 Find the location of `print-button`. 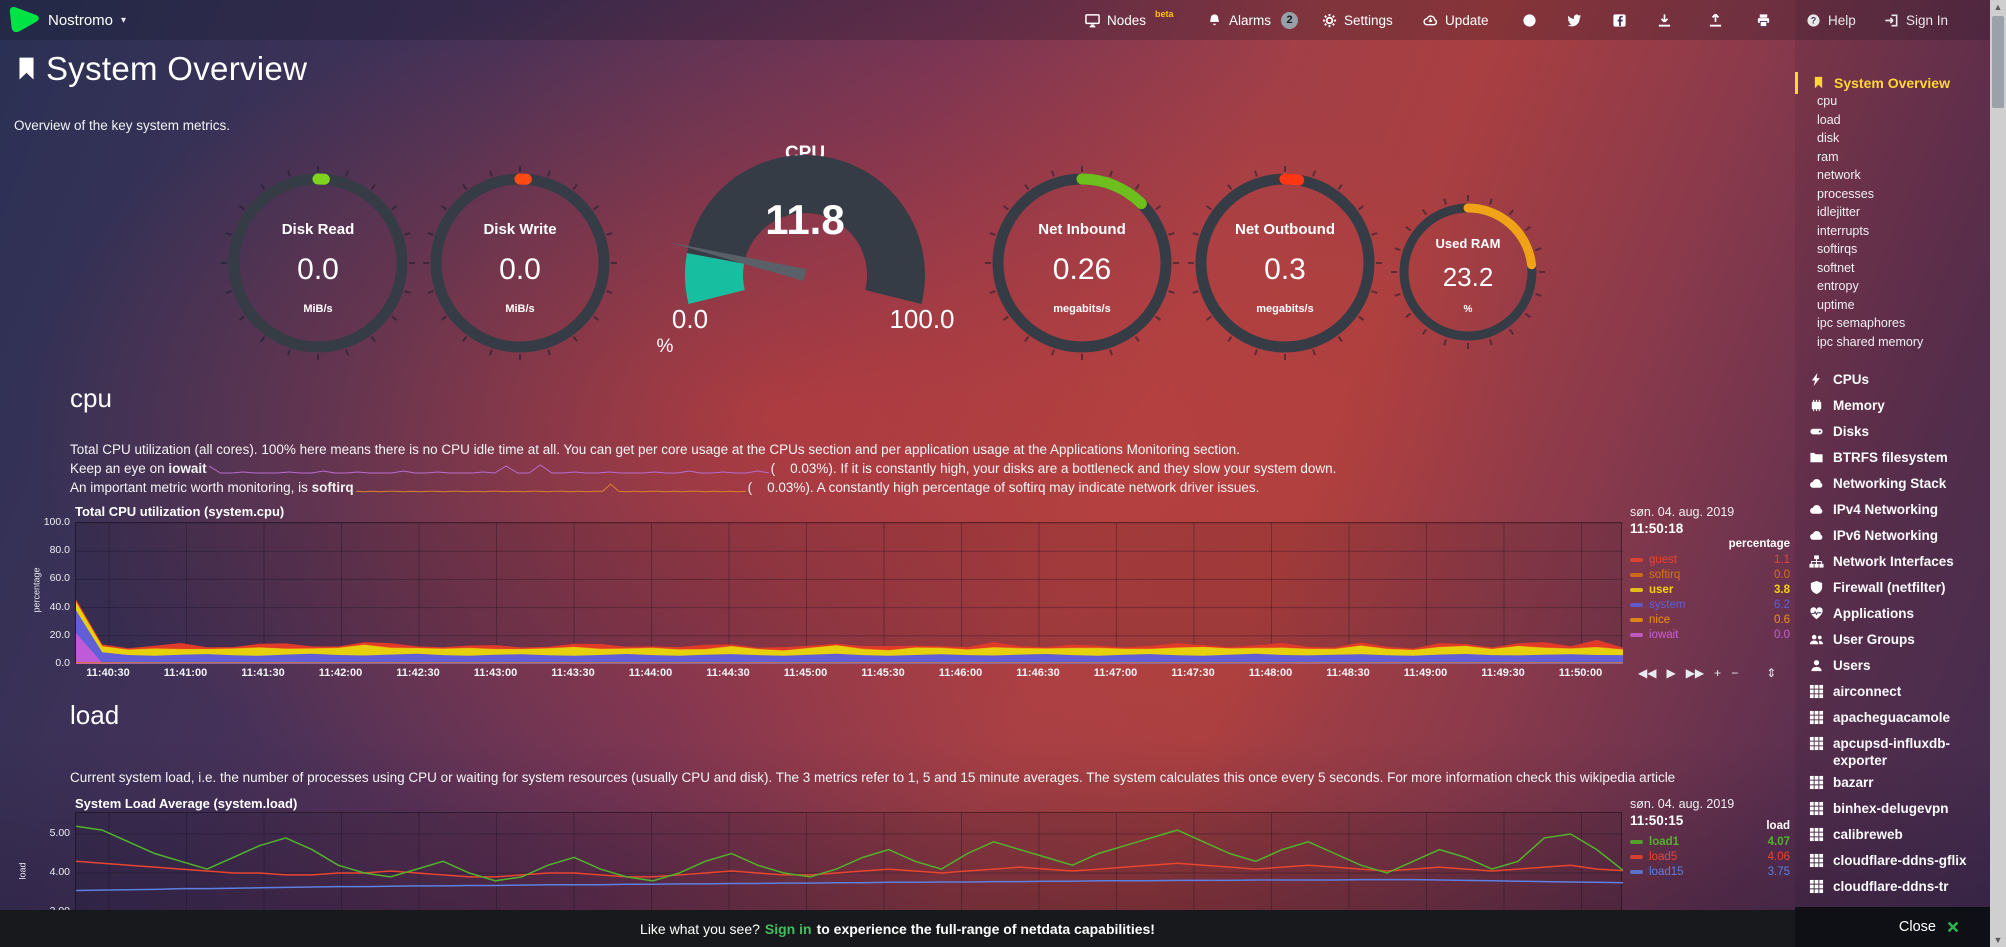

print-button is located at coordinates (1763, 20).